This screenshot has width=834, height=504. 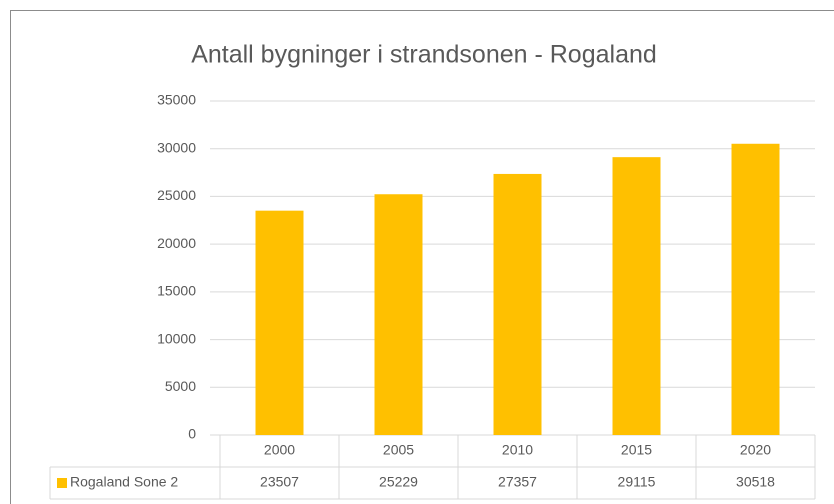 What do you see at coordinates (637, 482) in the screenshot?
I see `table-value: 29115` at bounding box center [637, 482].